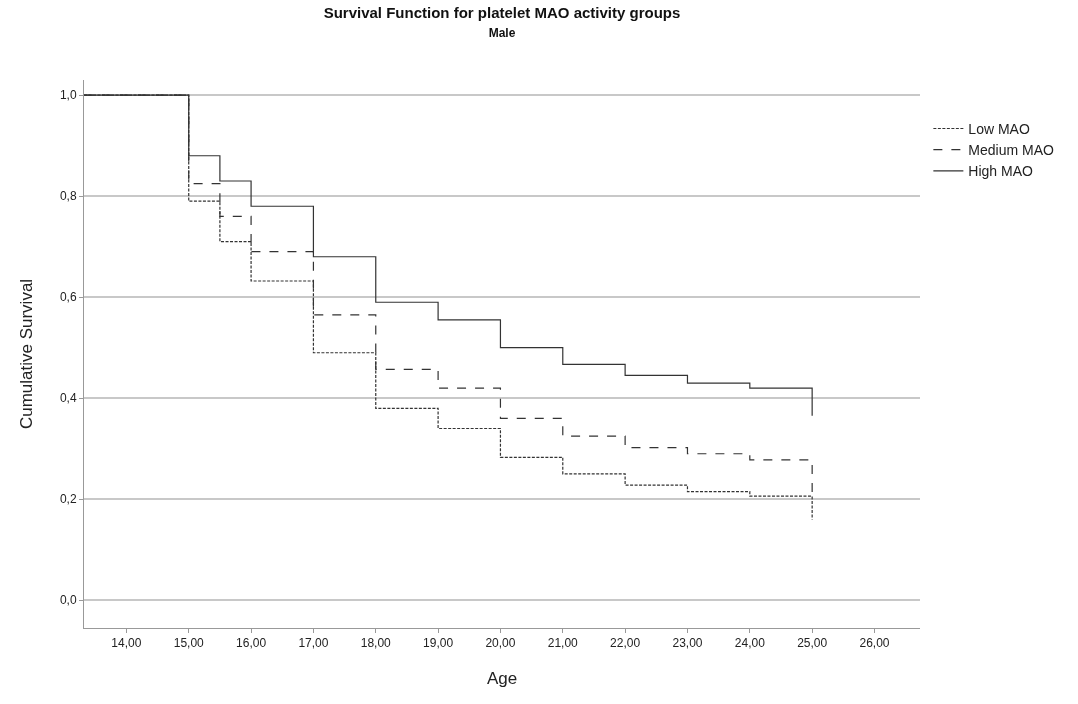  What do you see at coordinates (500, 643) in the screenshot?
I see `x-tick-label: 20,00` at bounding box center [500, 643].